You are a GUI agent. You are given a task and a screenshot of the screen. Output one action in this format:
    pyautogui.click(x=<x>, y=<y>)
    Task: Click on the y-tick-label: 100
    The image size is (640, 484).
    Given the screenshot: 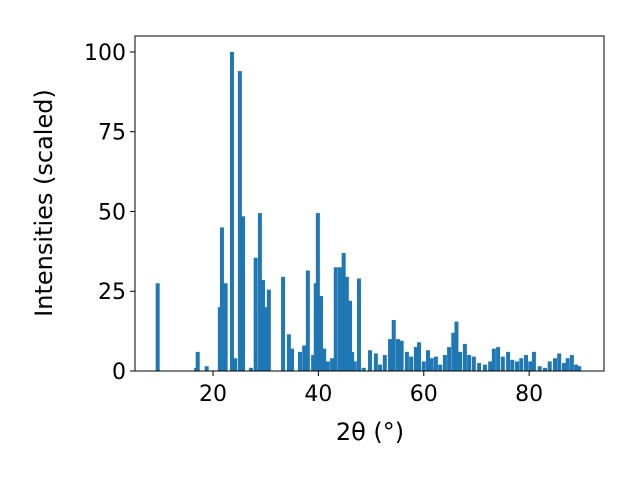 What is the action you would take?
    pyautogui.click(x=105, y=53)
    